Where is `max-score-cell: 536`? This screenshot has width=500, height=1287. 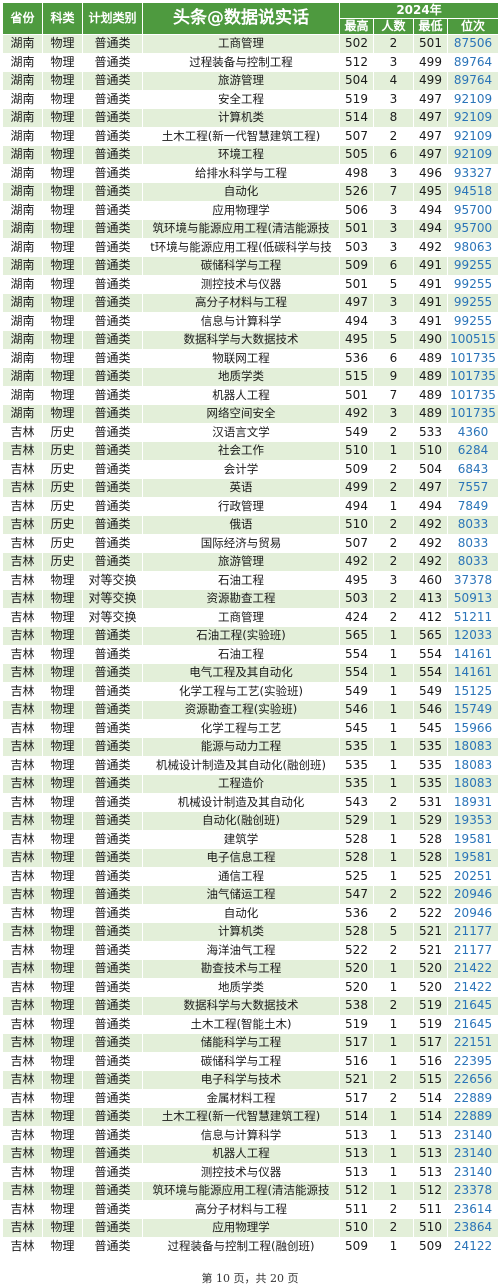 max-score-cell: 536 is located at coordinates (356, 358).